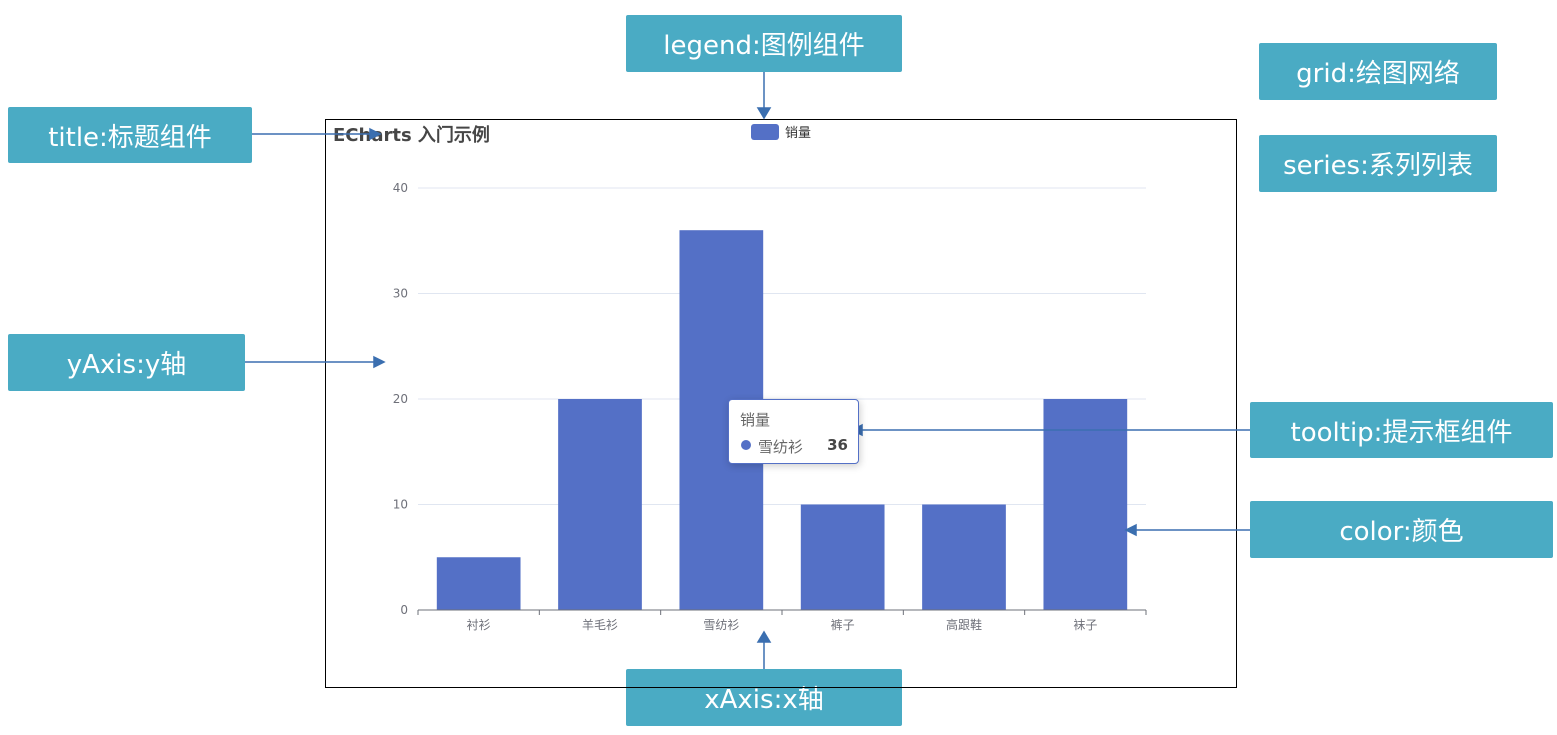 The width and height of the screenshot is (1557, 735). I want to click on x-tick-label: 高跟鞋, so click(964, 624).